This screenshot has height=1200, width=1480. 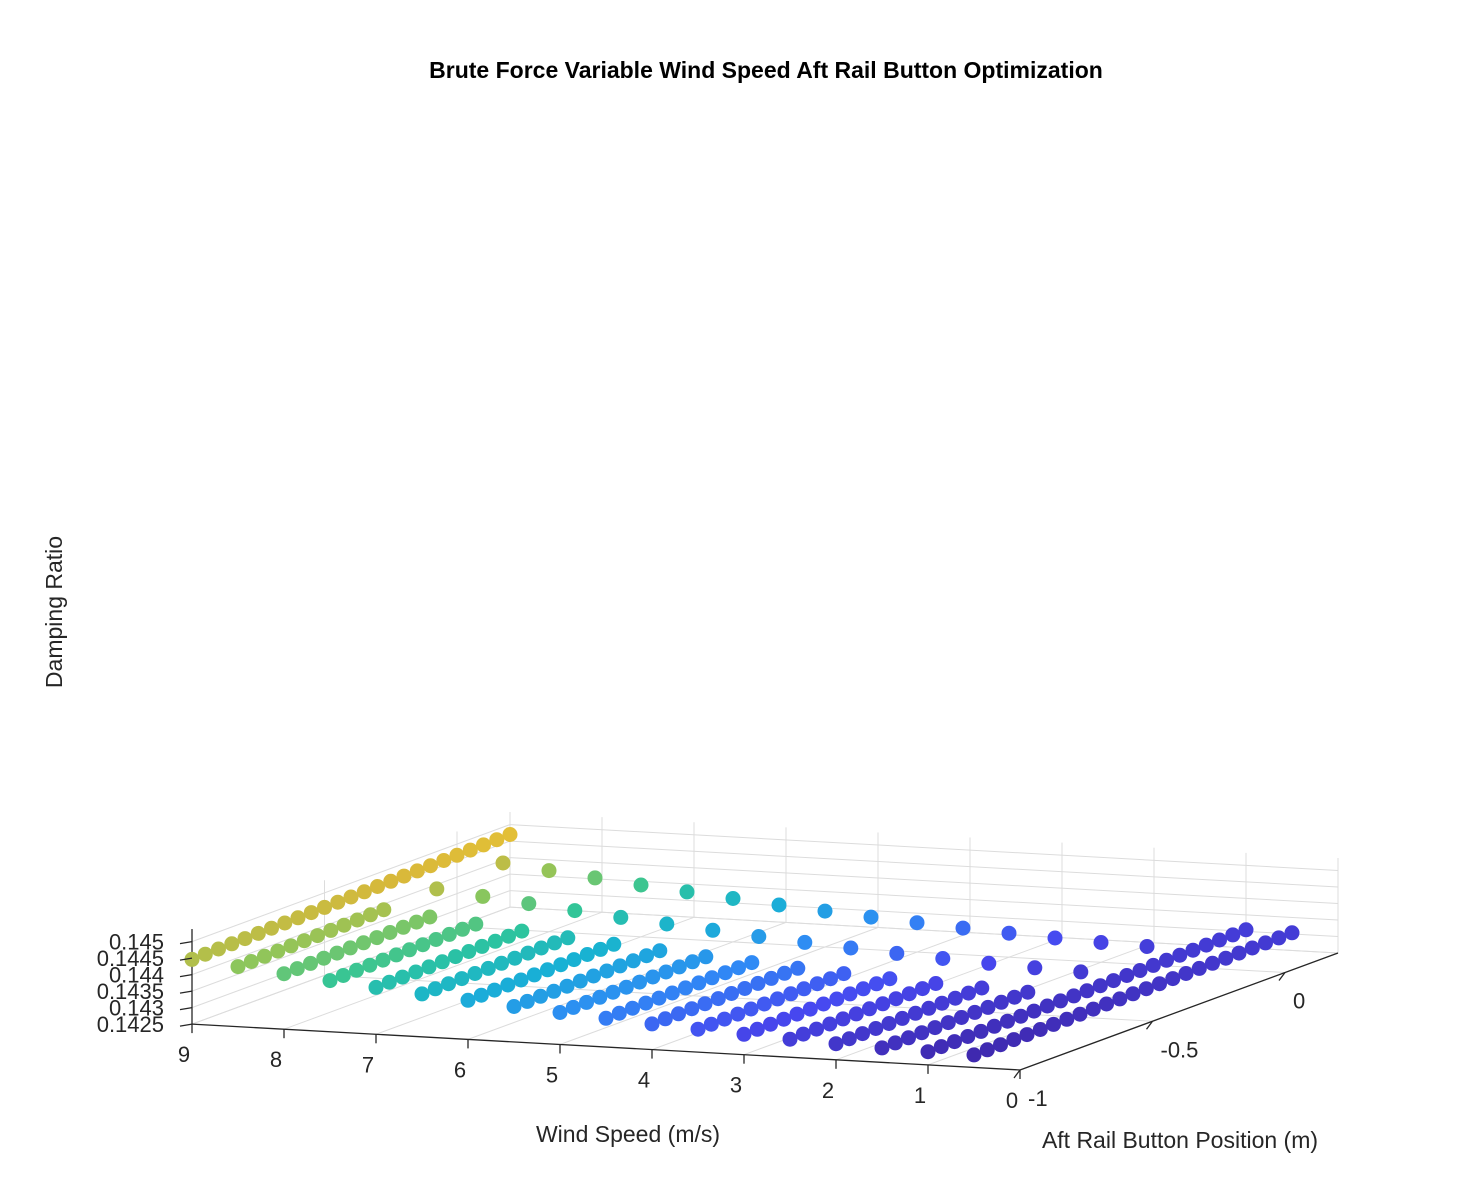 I want to click on x-tick-label: 6, so click(x=460, y=1069).